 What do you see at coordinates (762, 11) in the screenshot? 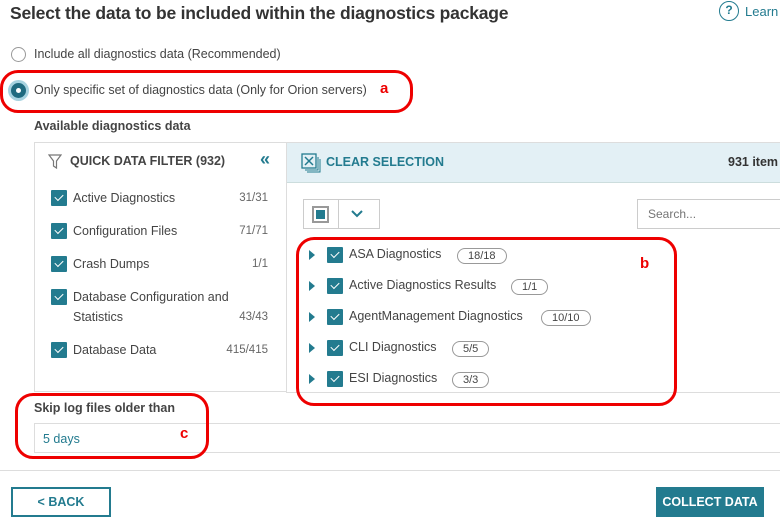
I see `learn-link: Learn` at bounding box center [762, 11].